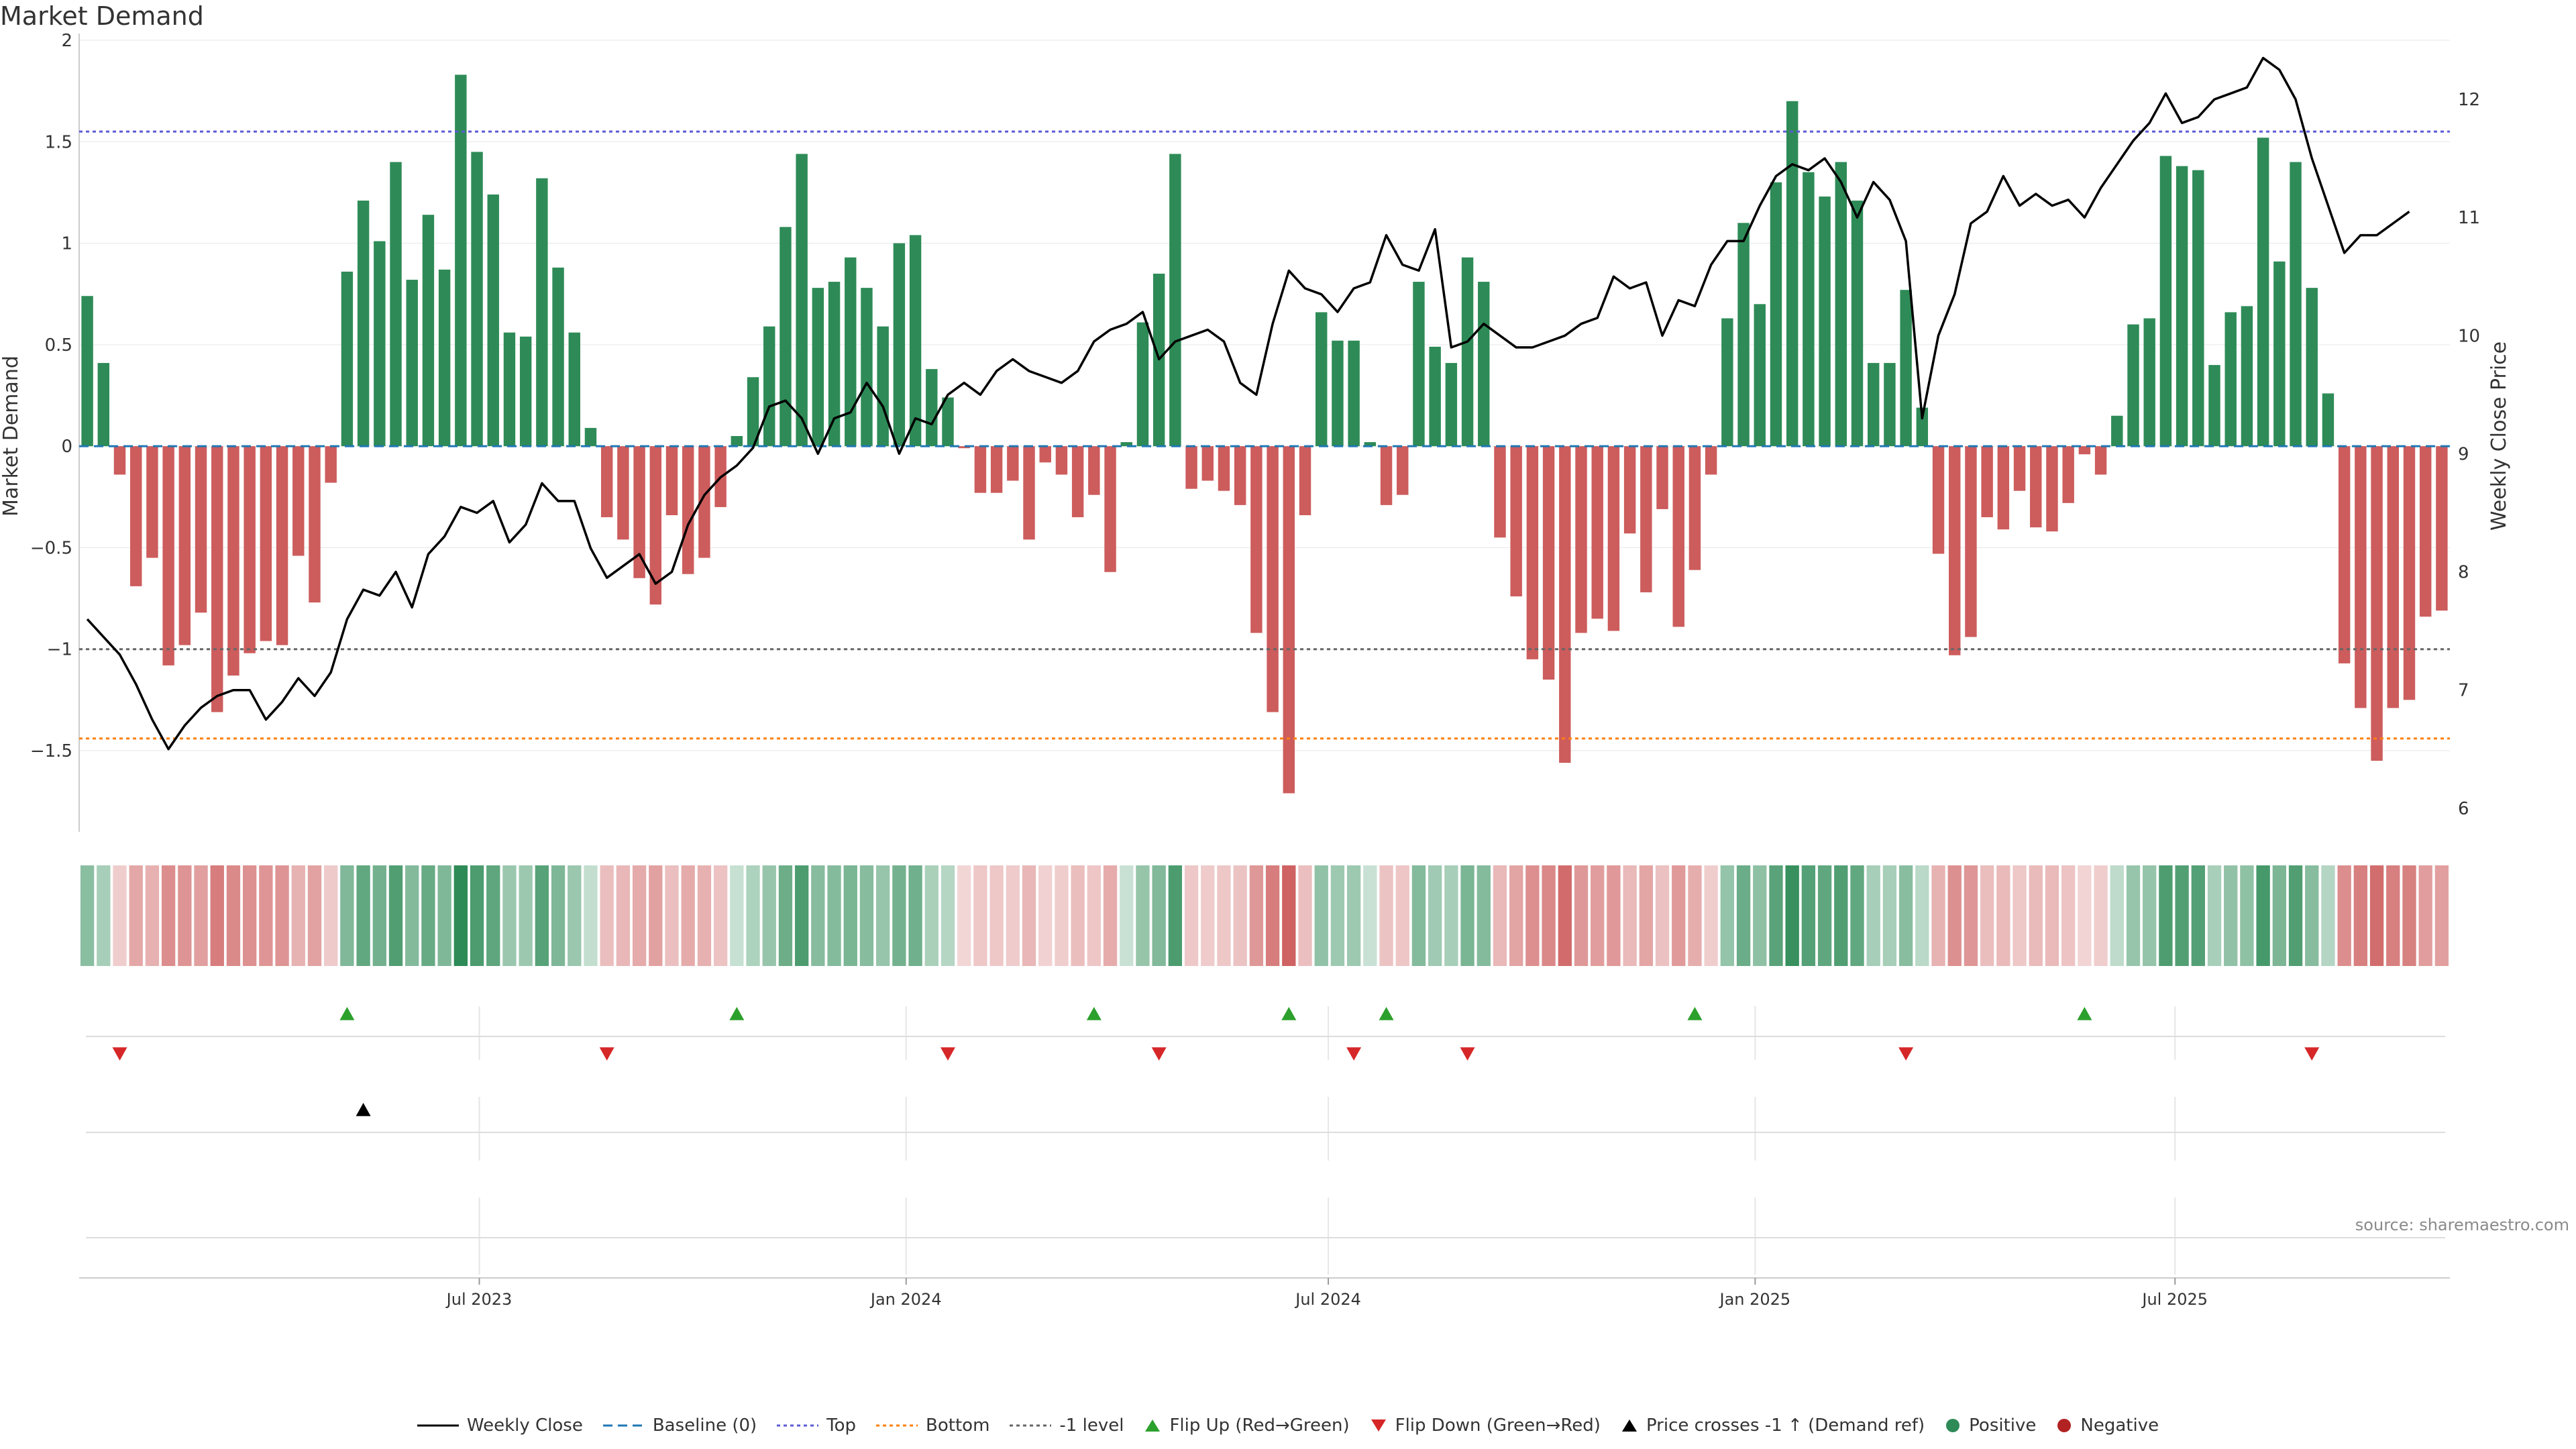 The width and height of the screenshot is (2576, 1449). I want to click on y2-tick-label: 8, so click(2463, 573).